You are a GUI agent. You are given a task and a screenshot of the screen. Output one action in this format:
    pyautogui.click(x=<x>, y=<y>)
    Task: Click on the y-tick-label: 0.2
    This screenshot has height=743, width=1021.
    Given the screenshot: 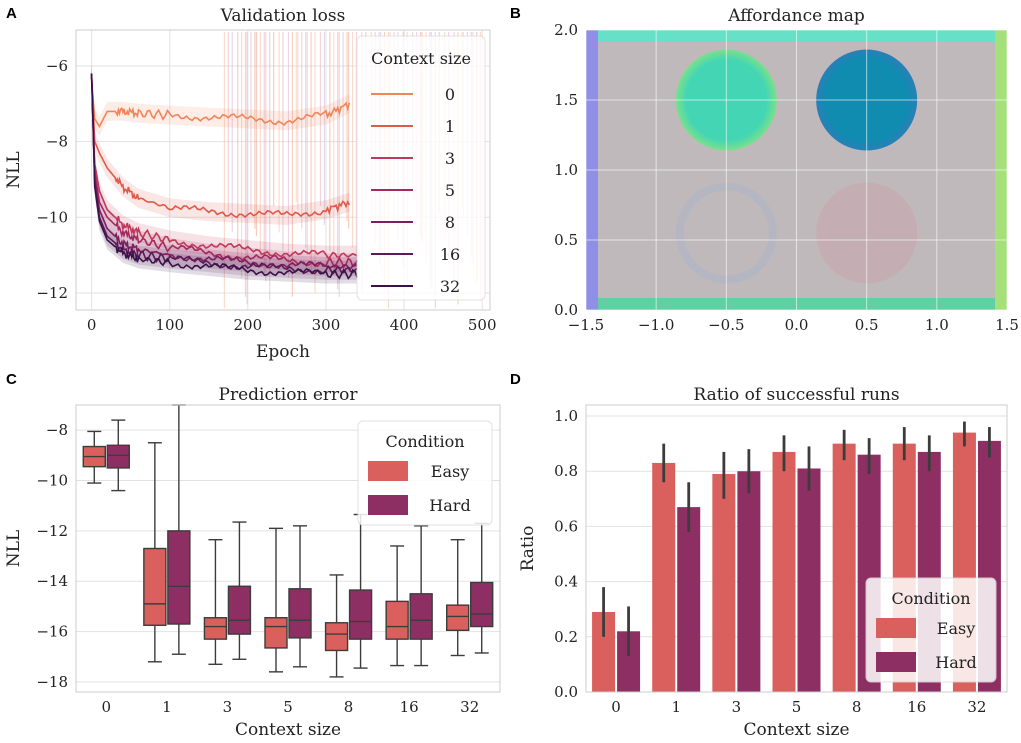 What is the action you would take?
    pyautogui.click(x=566, y=637)
    